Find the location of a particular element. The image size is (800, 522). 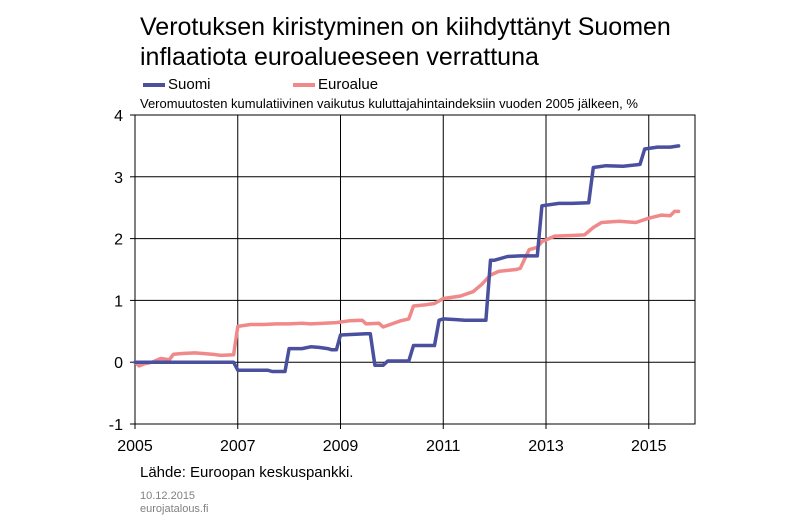

legend-item-suomi: Suomi is located at coordinates (177, 84).